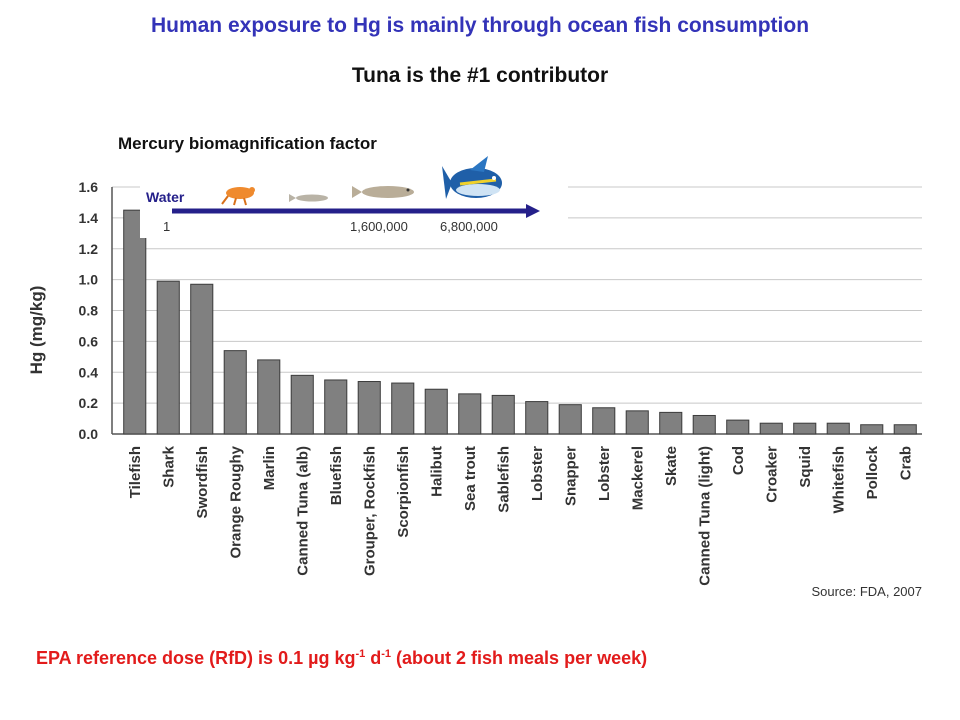 The width and height of the screenshot is (960, 720). Describe the element at coordinates (89, 218) in the screenshot. I see `y-tick-label: 1.4` at that location.